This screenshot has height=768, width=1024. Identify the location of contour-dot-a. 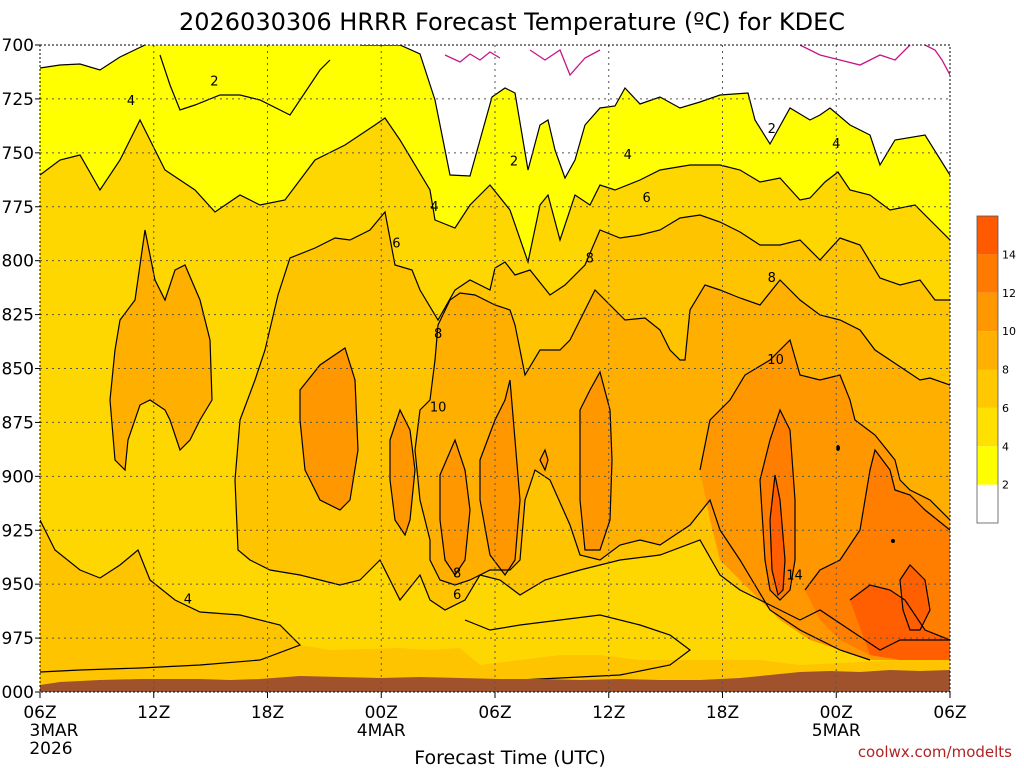
(838, 448).